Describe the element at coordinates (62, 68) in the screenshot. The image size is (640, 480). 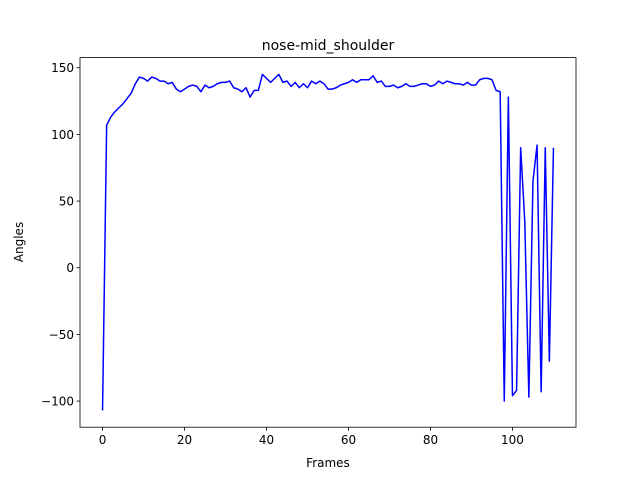
I see `y-tick-label: 150` at that location.